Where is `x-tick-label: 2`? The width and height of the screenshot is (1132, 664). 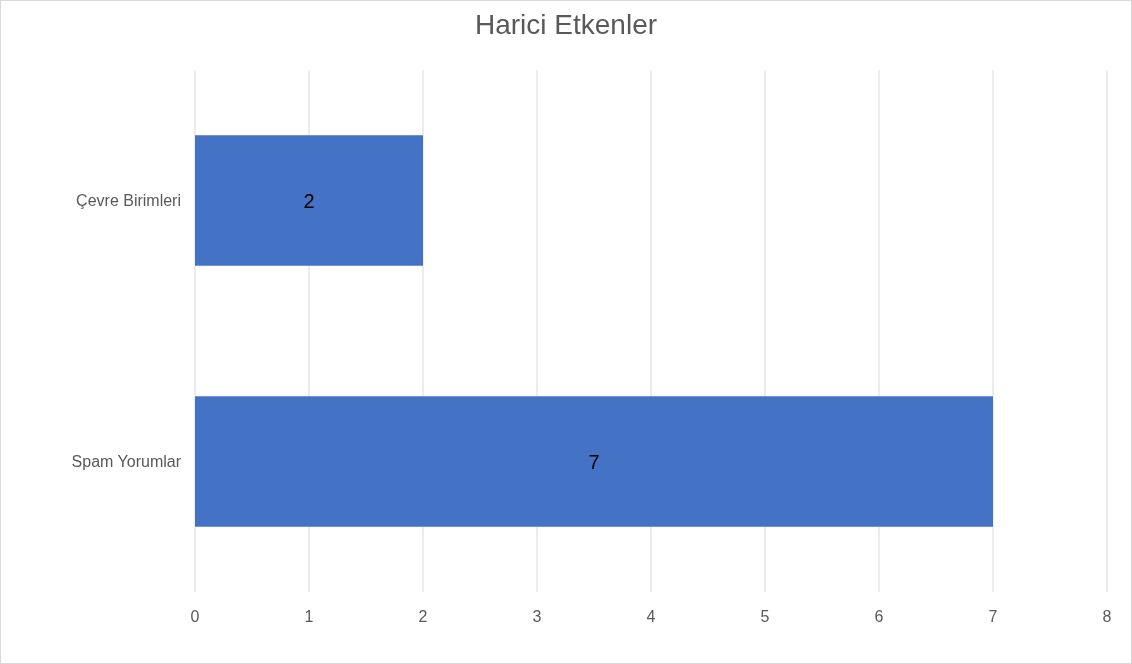 x-tick-label: 2 is located at coordinates (423, 616).